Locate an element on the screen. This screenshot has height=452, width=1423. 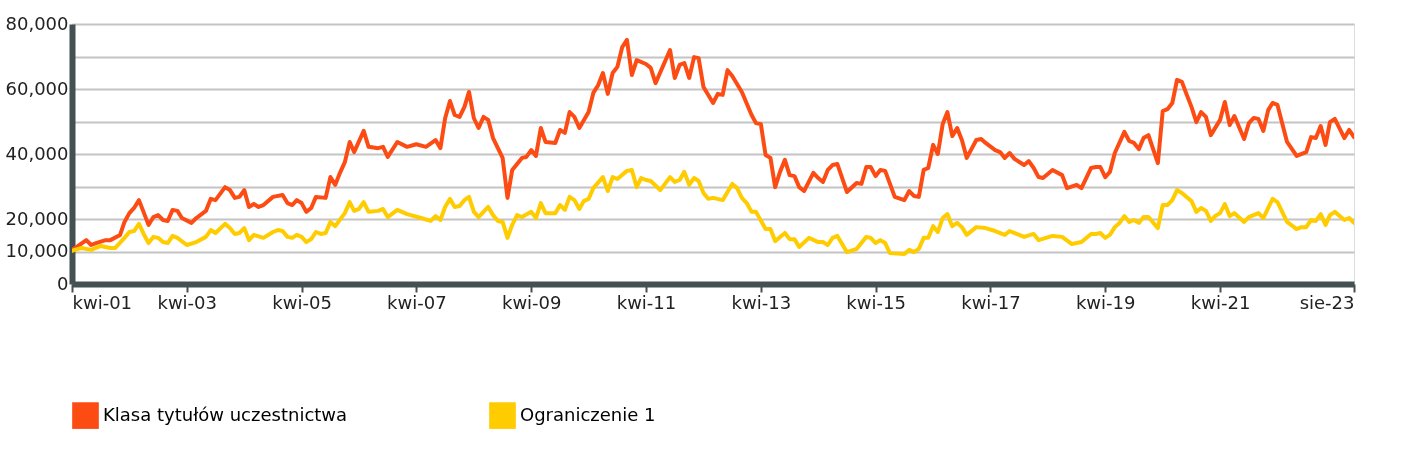
y-tick-label: 10,000 is located at coordinates (37, 250).